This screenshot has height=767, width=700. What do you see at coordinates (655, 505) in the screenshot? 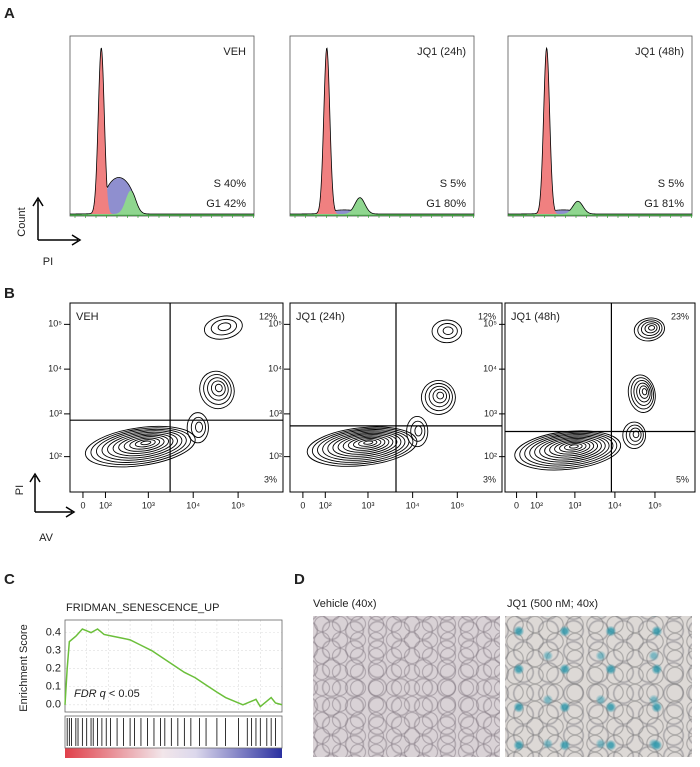
I see `x-tick-label: 10⁵` at bounding box center [655, 505].